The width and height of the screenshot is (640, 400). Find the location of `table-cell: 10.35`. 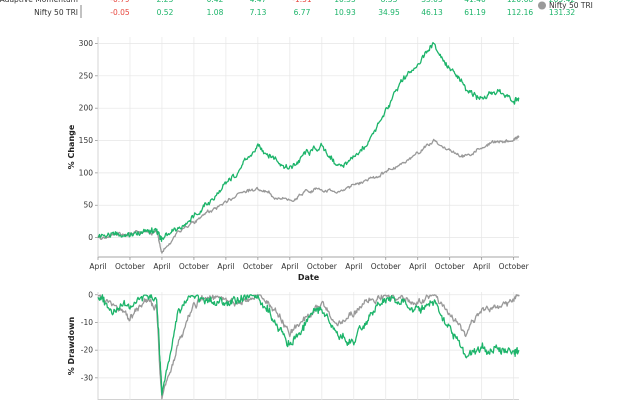

table-cell: 10.35 is located at coordinates (345, 2).